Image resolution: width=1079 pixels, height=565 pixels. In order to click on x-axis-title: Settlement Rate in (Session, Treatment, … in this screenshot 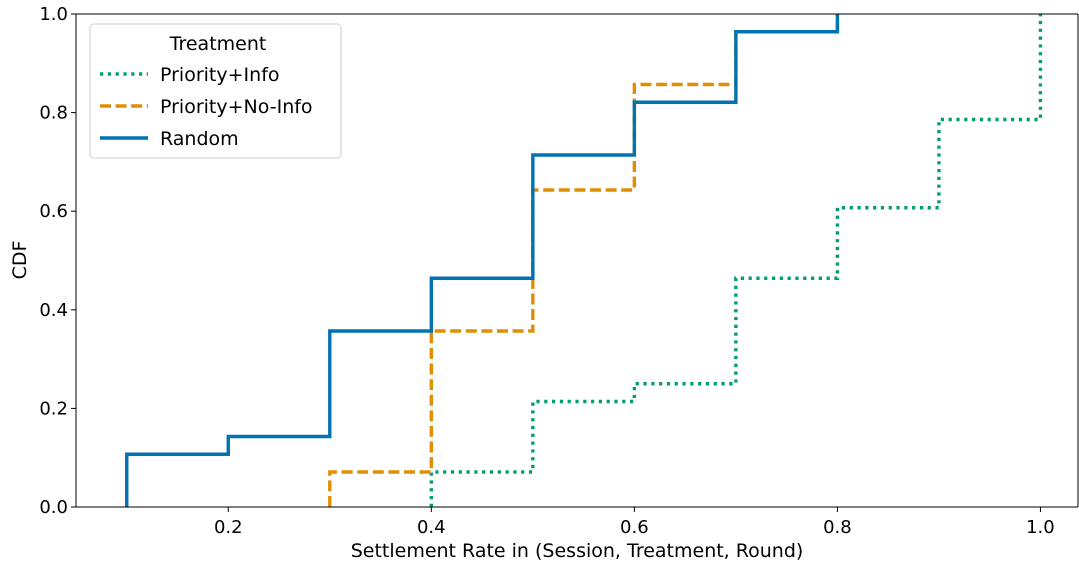, I will do `click(577, 551)`.